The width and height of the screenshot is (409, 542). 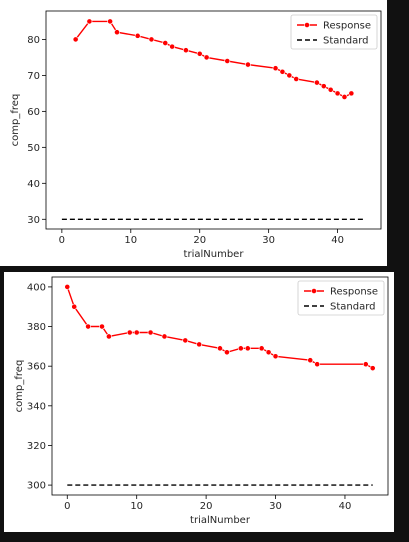 What do you see at coordinates (33, 148) in the screenshot?
I see `y-tick-label: 50` at bounding box center [33, 148].